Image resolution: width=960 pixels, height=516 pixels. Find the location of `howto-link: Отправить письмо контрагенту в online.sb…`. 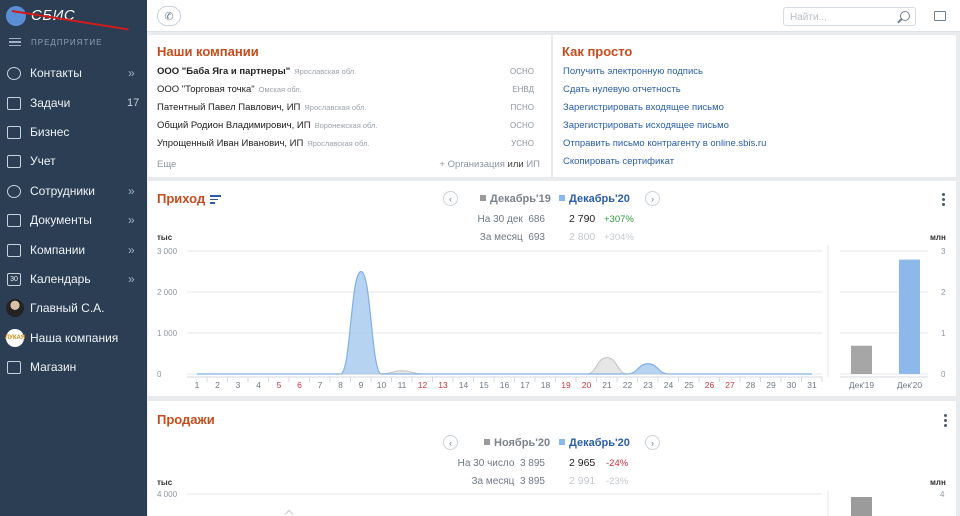

howto-link: Отправить письмо контрагенту в online.sb… is located at coordinates (665, 143).